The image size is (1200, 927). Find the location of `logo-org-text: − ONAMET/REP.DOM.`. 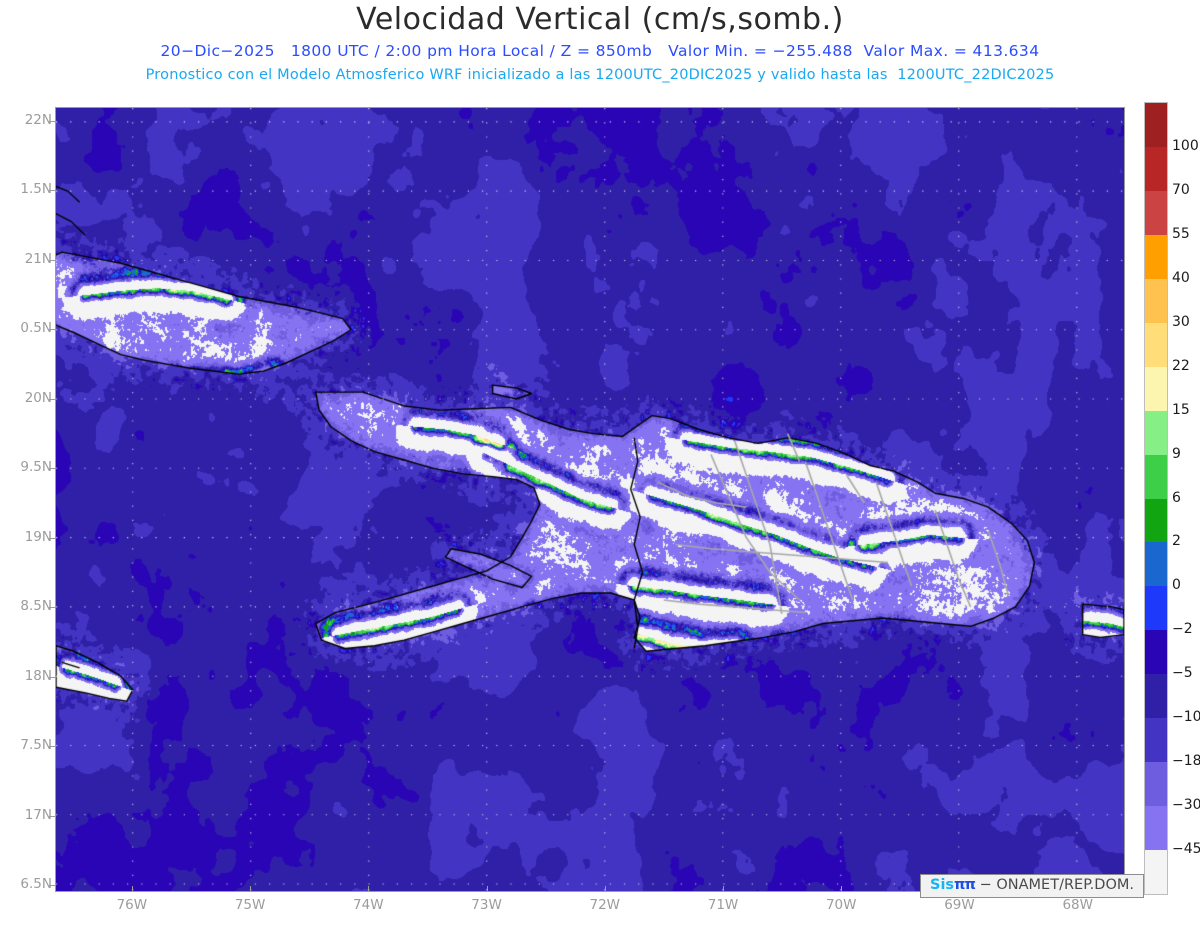

logo-org-text: − ONAMET/REP.DOM. is located at coordinates (1056, 885).